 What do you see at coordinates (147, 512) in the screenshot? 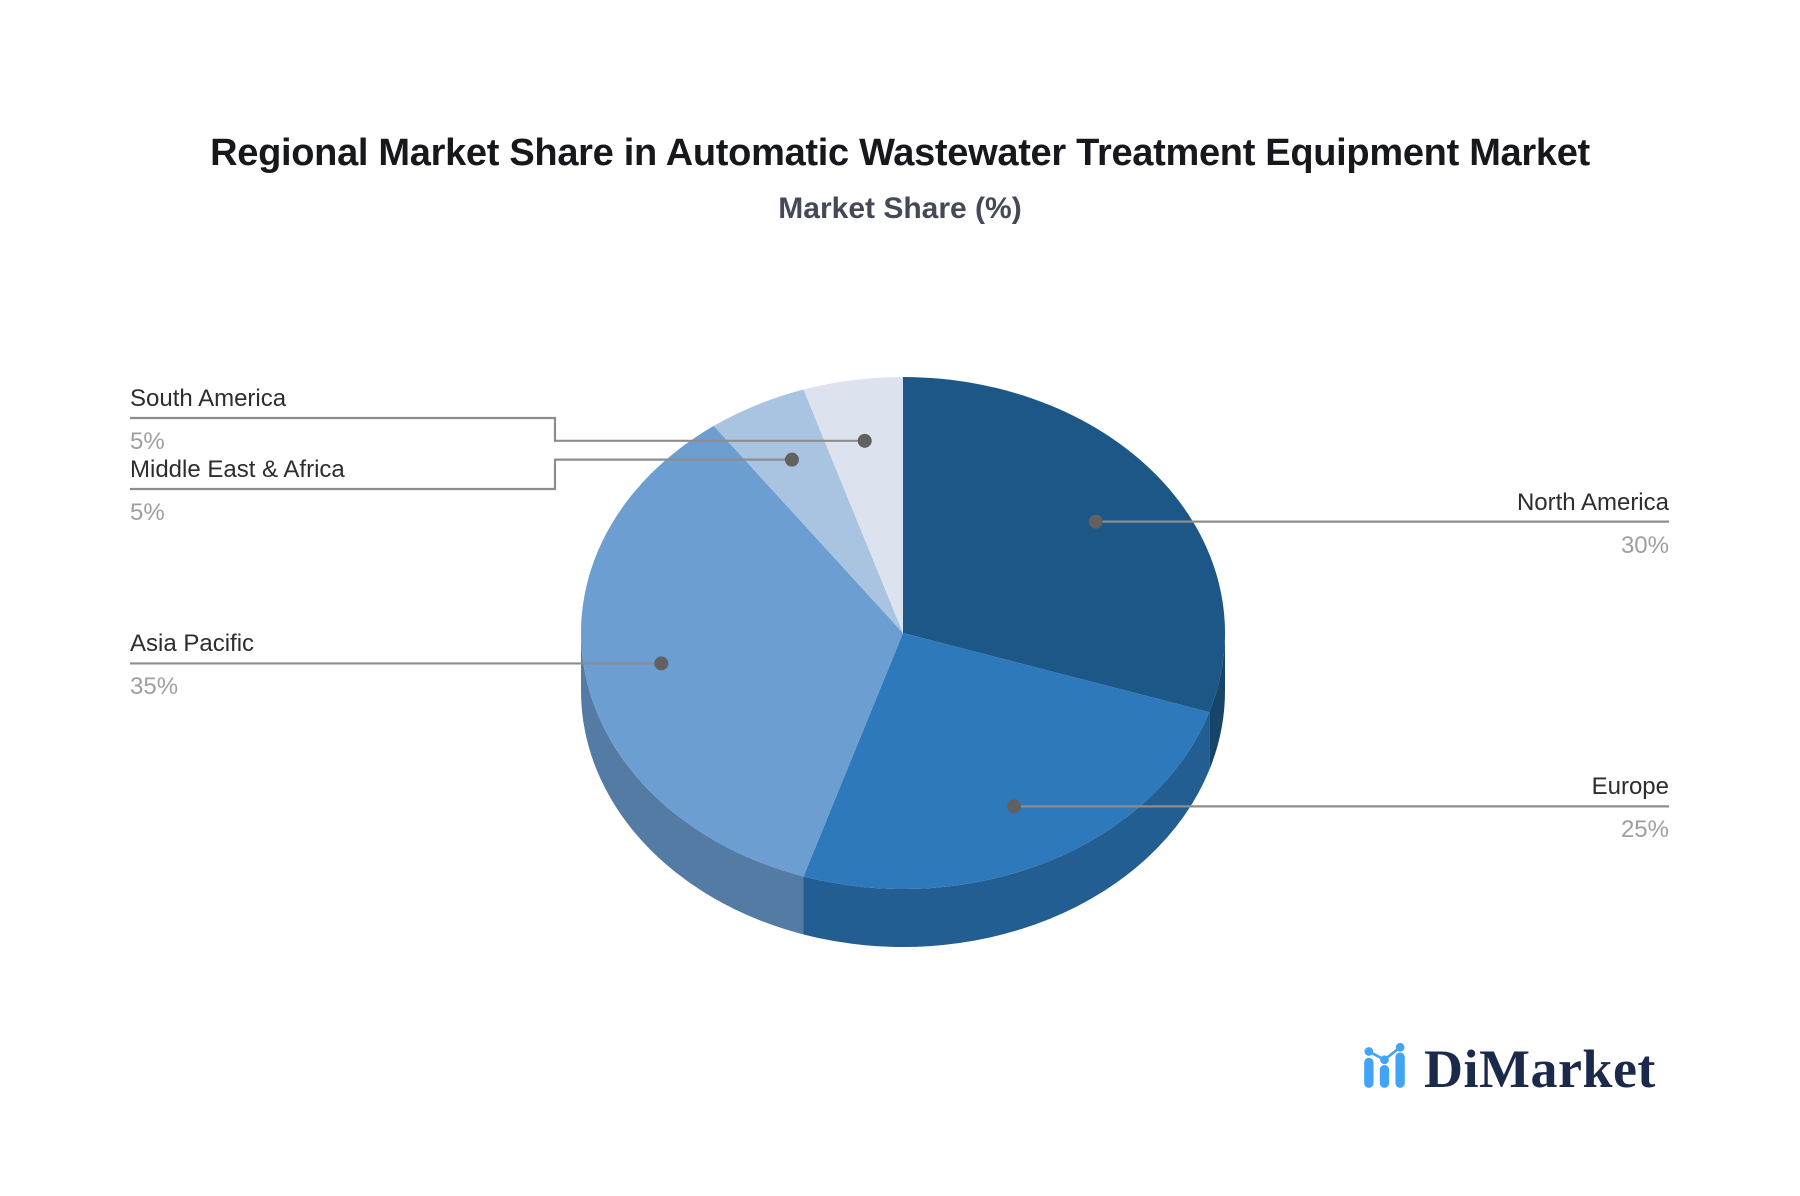
I see `value-middle-east-africa: 5%` at bounding box center [147, 512].